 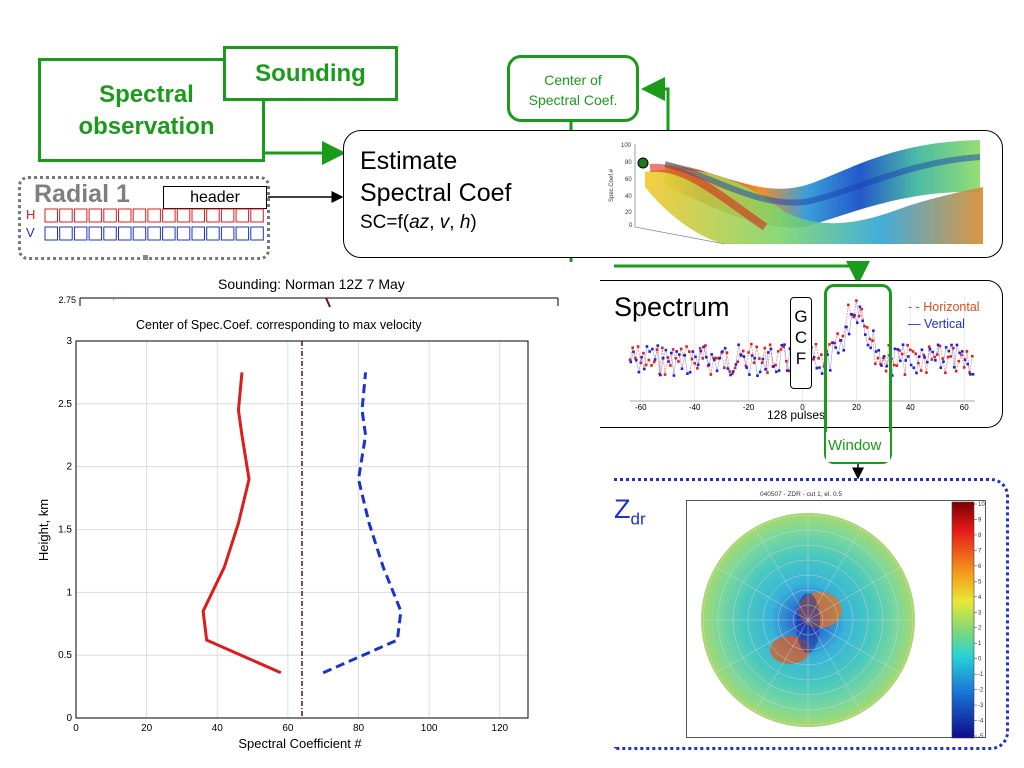 What do you see at coordinates (444, 222) in the screenshot?
I see `formula-v: v` at bounding box center [444, 222].